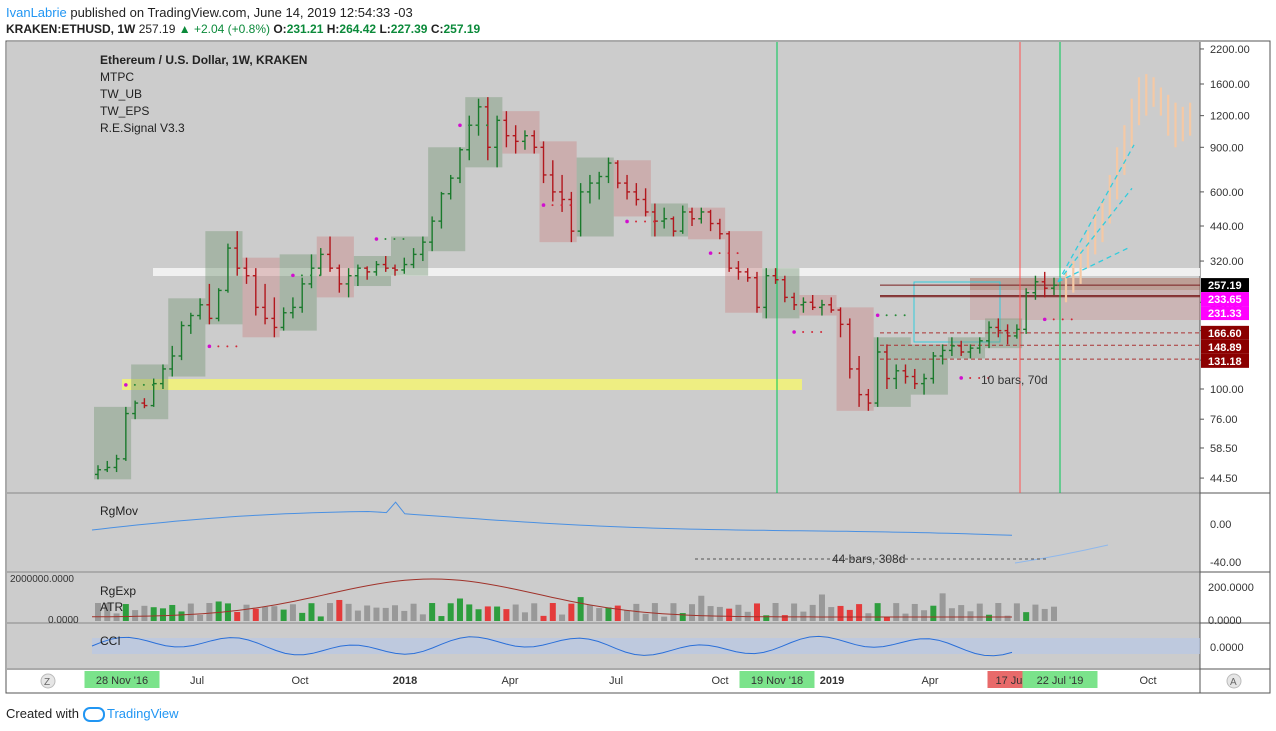 The height and width of the screenshot is (731, 1276). Describe the element at coordinates (929, 681) in the screenshot. I see `time-label: Apr` at that location.